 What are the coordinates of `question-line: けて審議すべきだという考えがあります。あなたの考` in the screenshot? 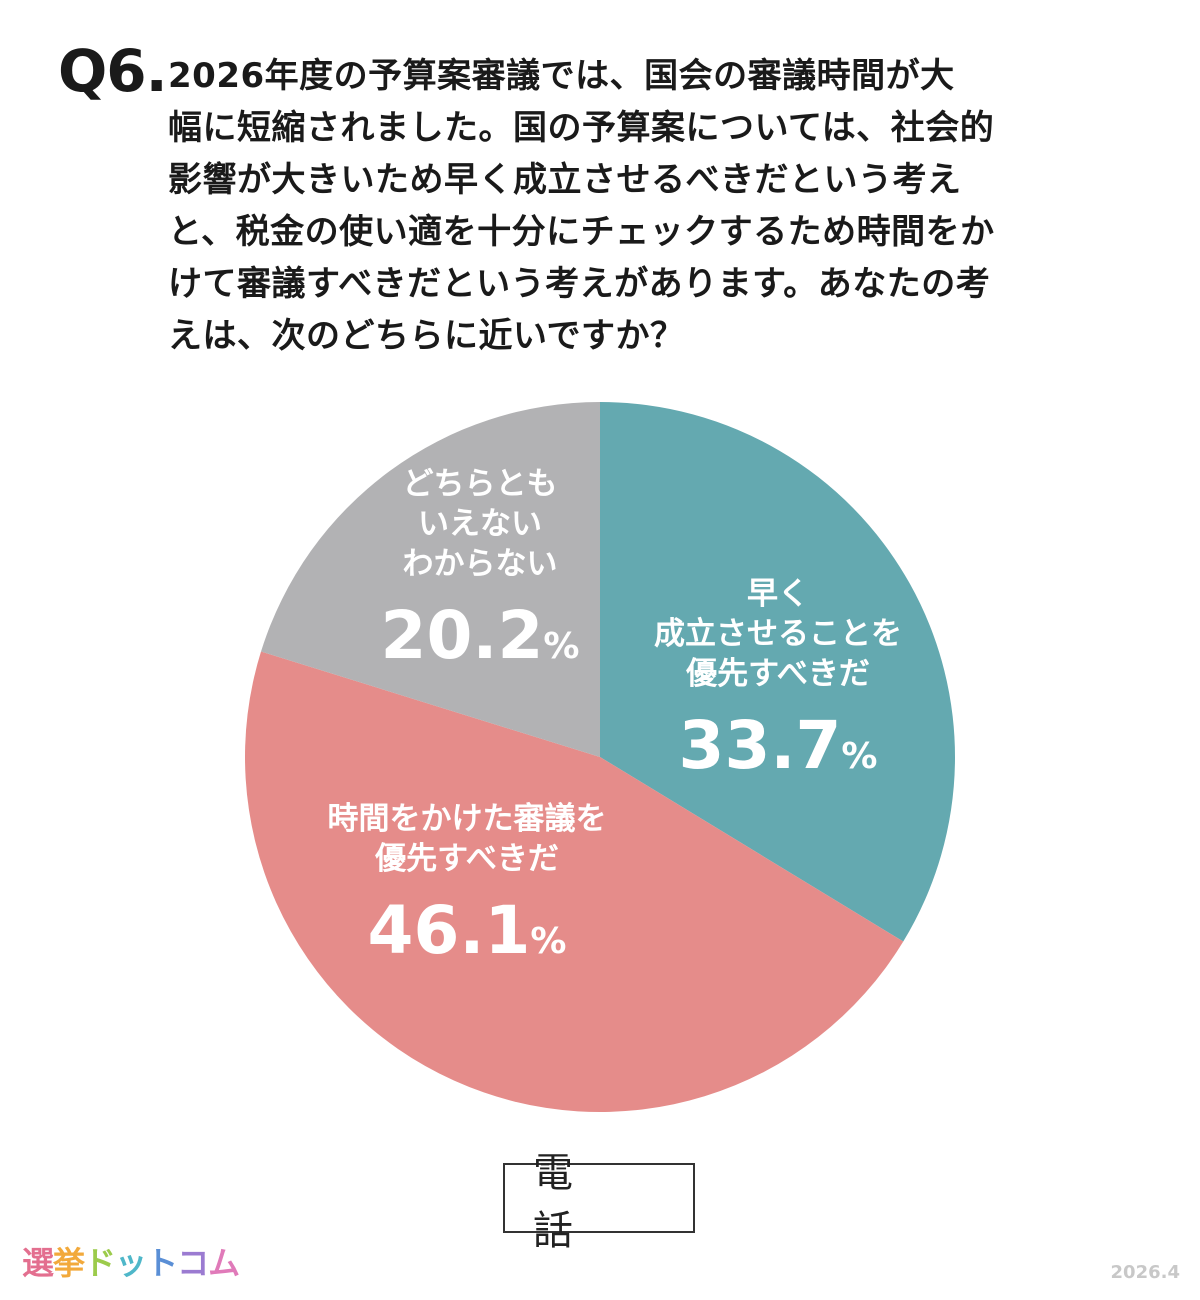 It's located at (579, 284).